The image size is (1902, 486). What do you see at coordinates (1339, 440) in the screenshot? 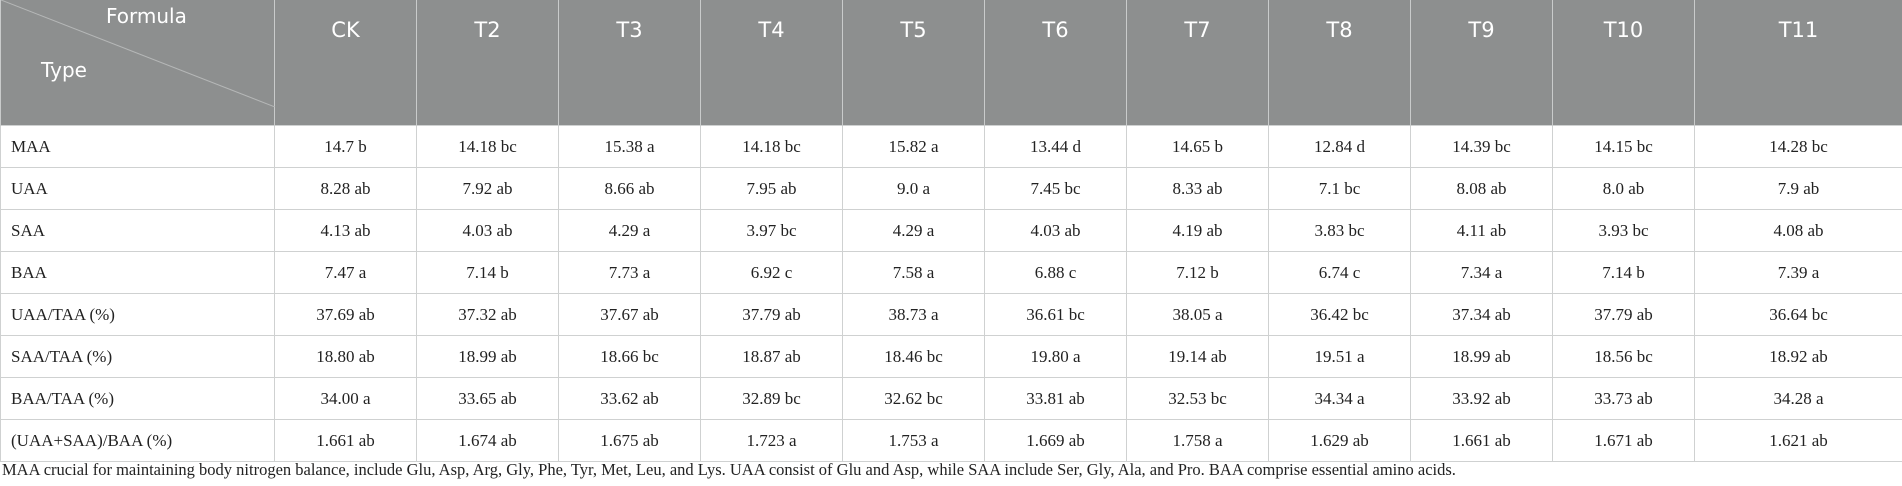
I see `cell: 1.629 ab` at bounding box center [1339, 440].